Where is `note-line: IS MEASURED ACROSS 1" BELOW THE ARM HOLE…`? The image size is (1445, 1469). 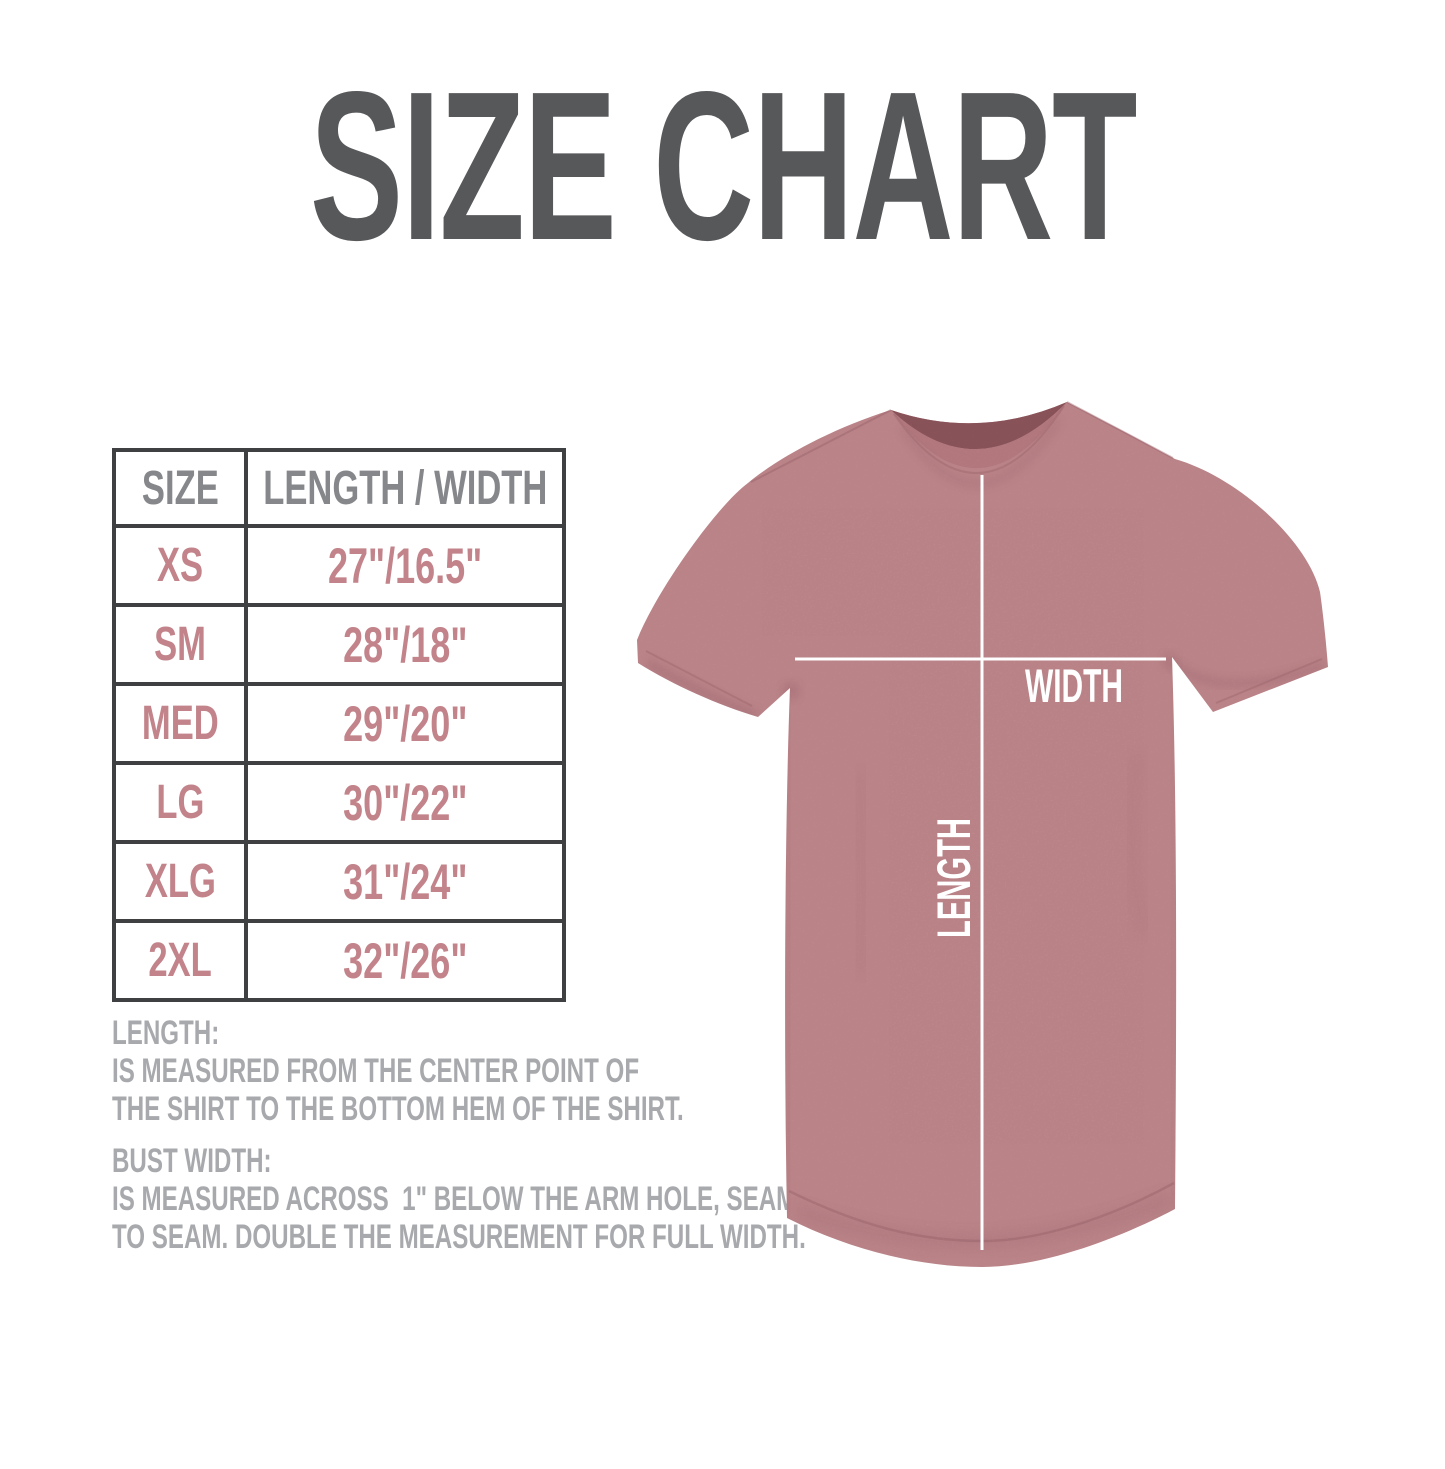
note-line: IS MEASURED ACROSS 1" BELOW THE ARM HOLE… is located at coordinates (600, 1199).